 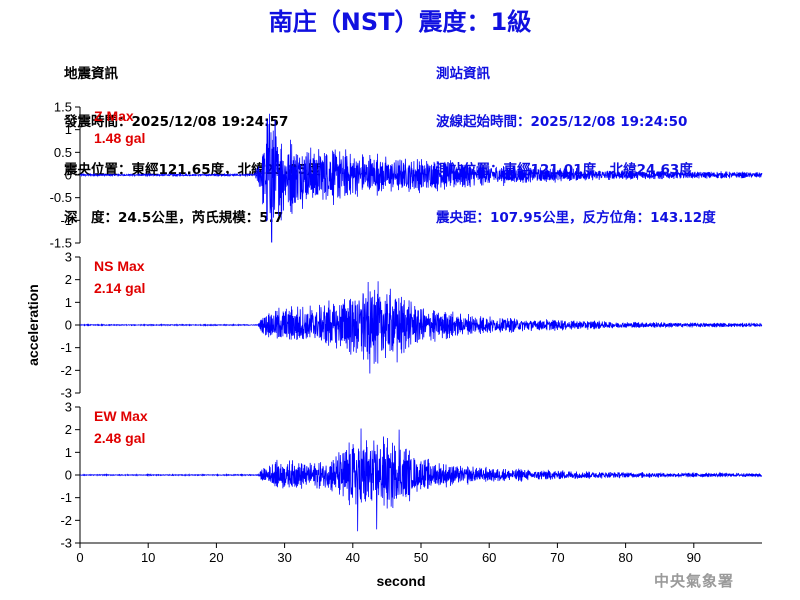 I want to click on x-tick-label: 0, so click(x=79, y=557).